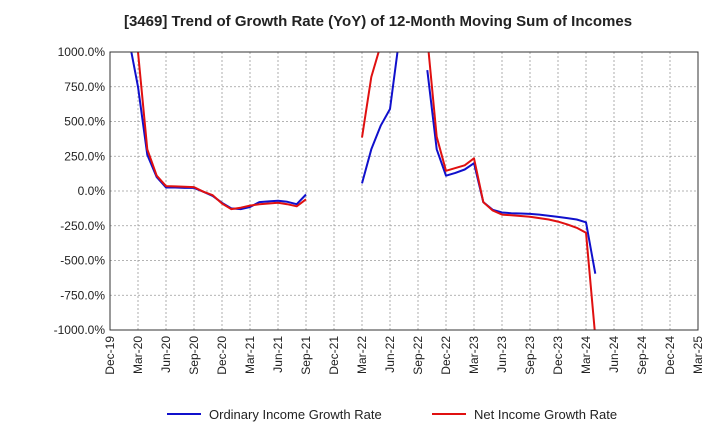  What do you see at coordinates (82, 261) in the screenshot?
I see `y-tick-label: -500.0%` at bounding box center [82, 261].